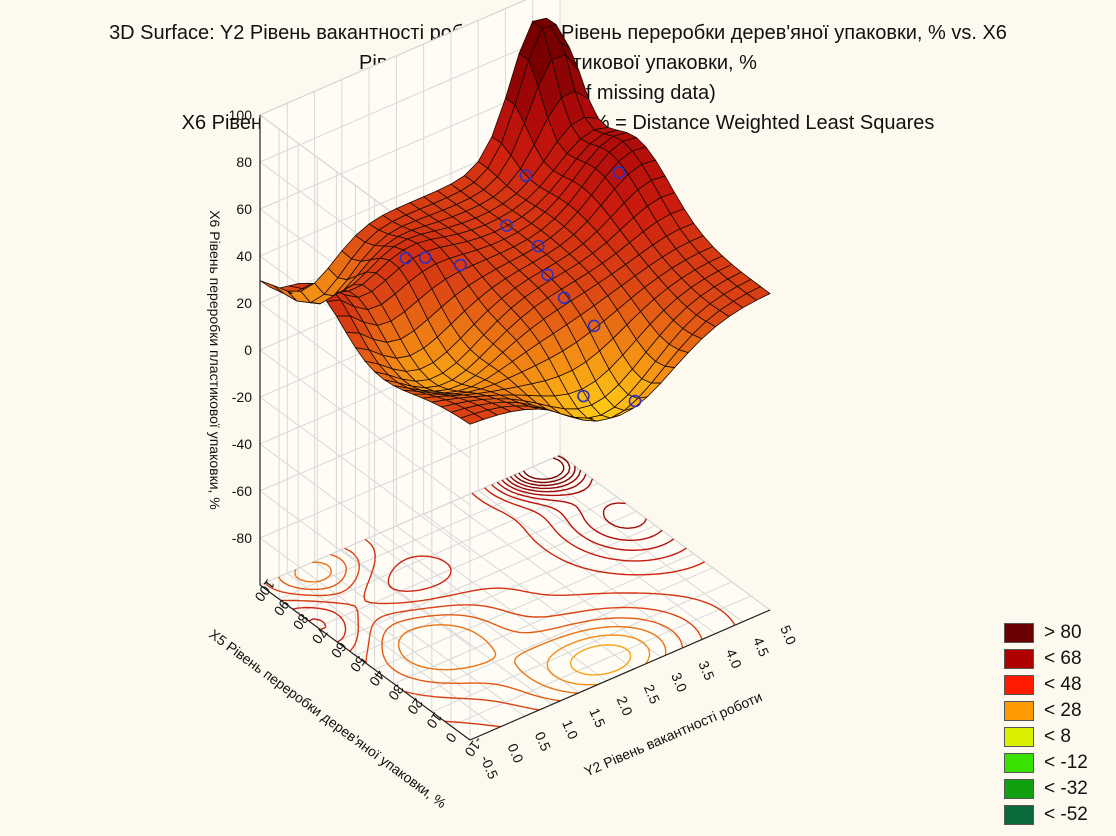 The image size is (1116, 836). I want to click on floor-contours, so click(500, 591).